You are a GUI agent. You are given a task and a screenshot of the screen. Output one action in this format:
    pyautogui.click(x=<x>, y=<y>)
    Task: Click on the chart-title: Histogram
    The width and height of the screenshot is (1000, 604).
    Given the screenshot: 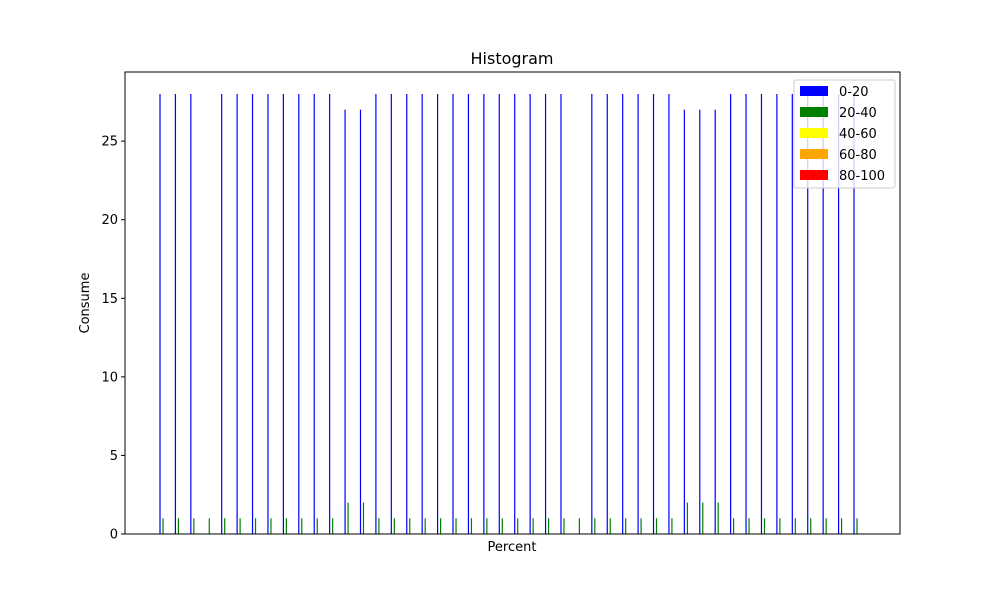 What is the action you would take?
    pyautogui.click(x=512, y=58)
    